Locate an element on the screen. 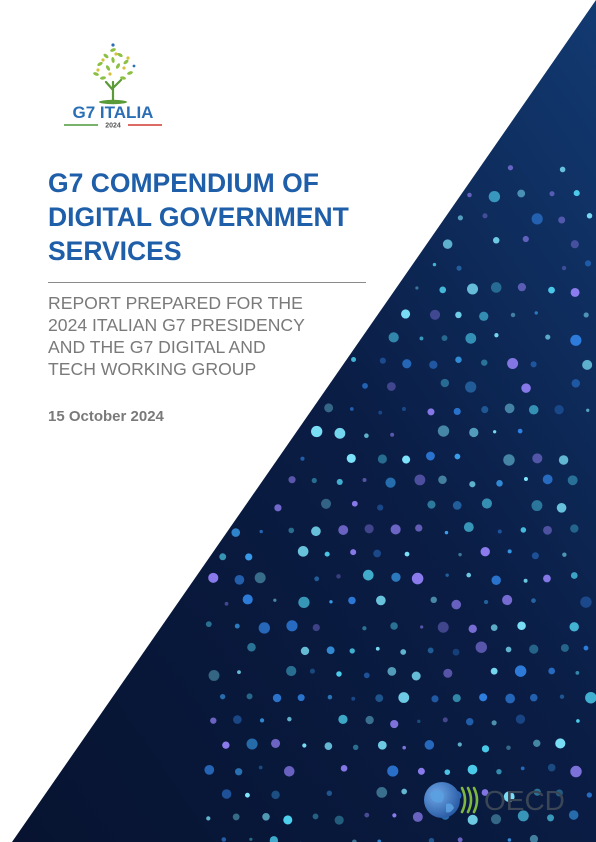 The height and width of the screenshot is (842, 596). subtitle-line: TECH WORKING GROUP is located at coordinates (152, 369).